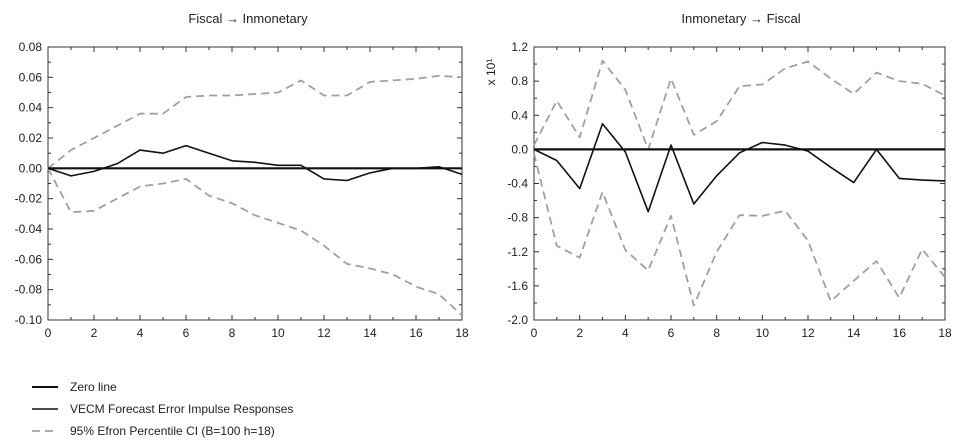 The height and width of the screenshot is (443, 957). Describe the element at coordinates (248, 18) in the screenshot. I see `left-chart-title: Fiscal → Inmonetary` at that location.